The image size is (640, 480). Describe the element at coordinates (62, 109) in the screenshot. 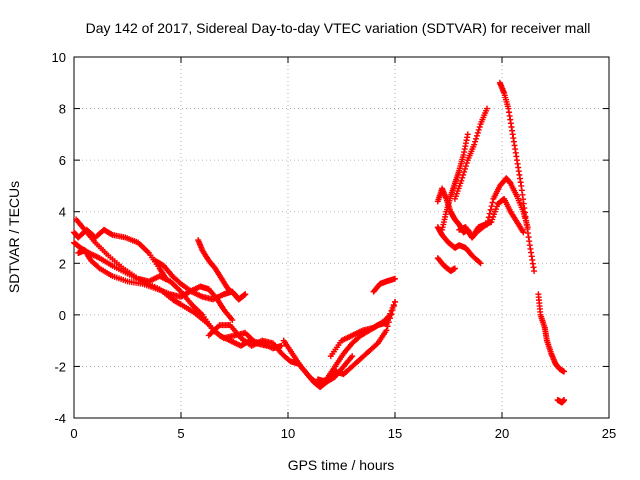

I see `y-tick-label: 8` at that location.